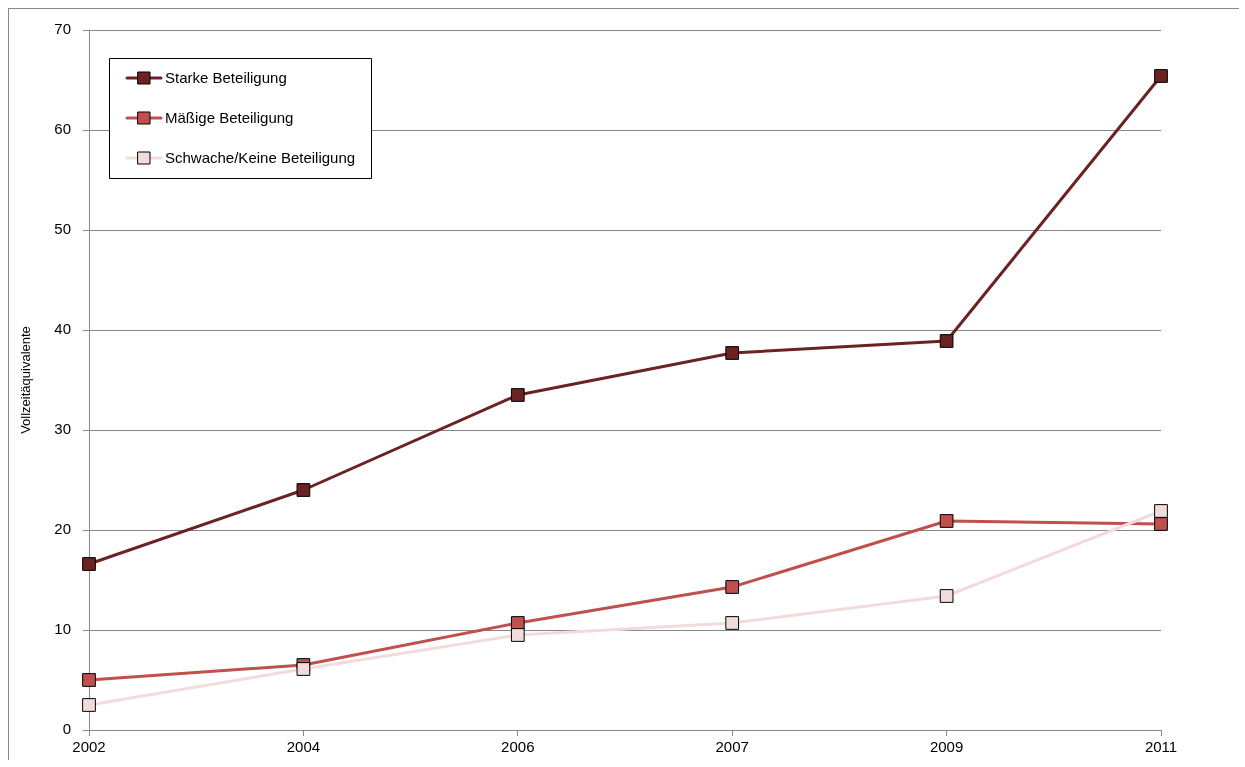 The image size is (1245, 767). Describe the element at coordinates (260, 158) in the screenshot. I see `legend-label: Schwache/Keine Beteiligung` at that location.